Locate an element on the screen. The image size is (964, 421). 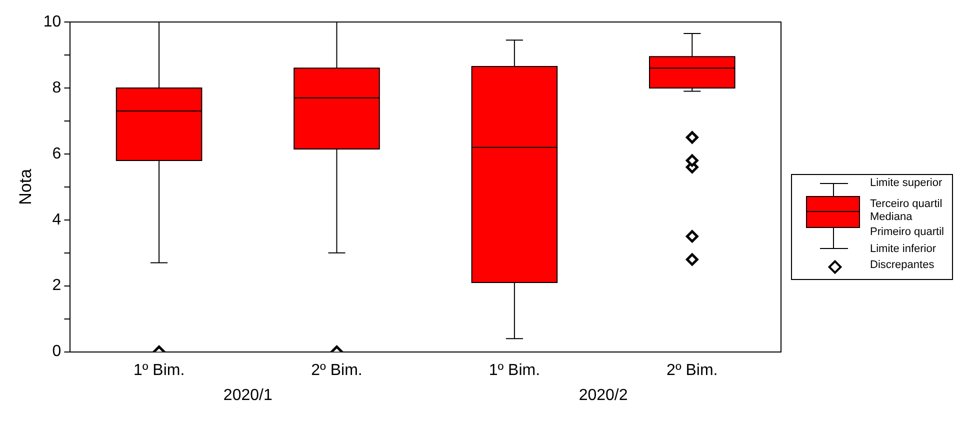
text: Limite inferior is located at coordinates (903, 249).